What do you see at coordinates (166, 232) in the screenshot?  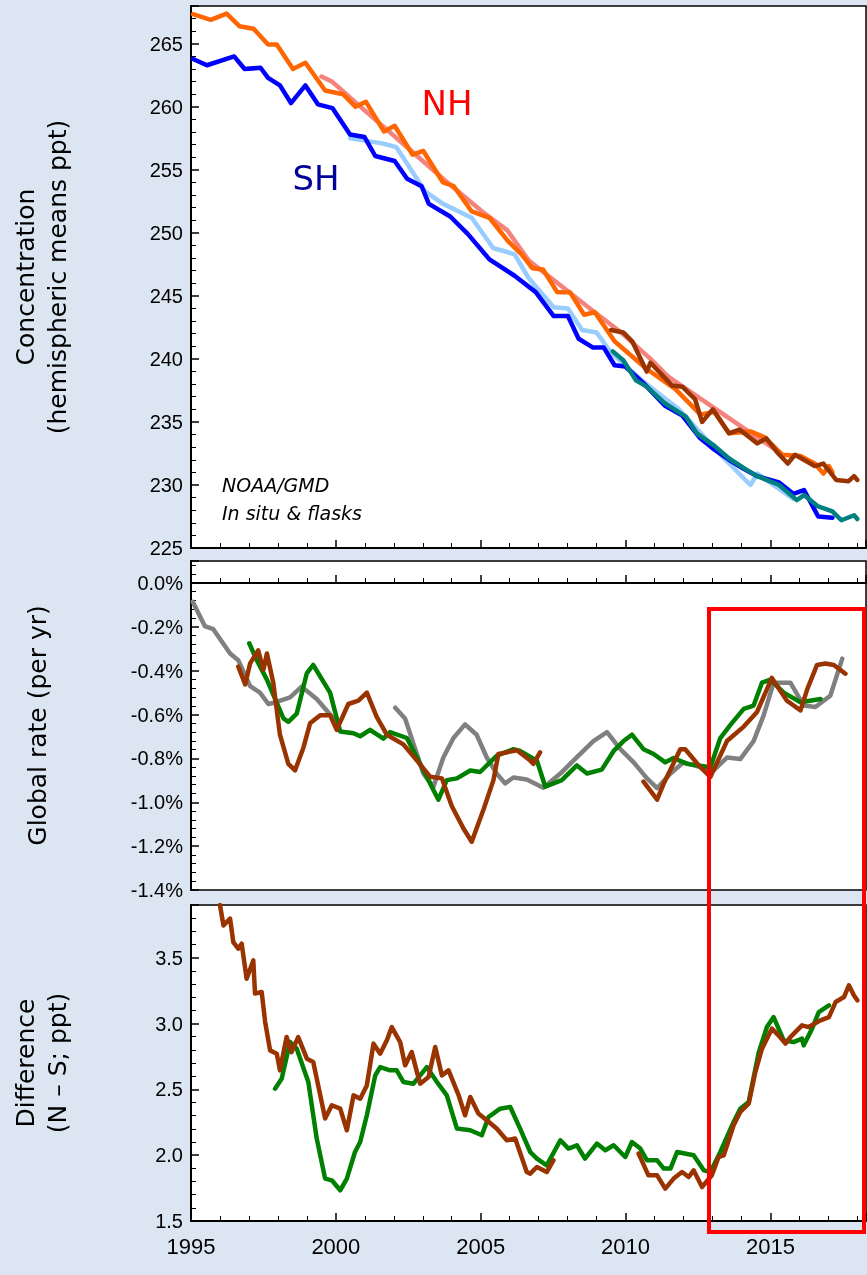 I see `y-tick-label: 250` at bounding box center [166, 232].